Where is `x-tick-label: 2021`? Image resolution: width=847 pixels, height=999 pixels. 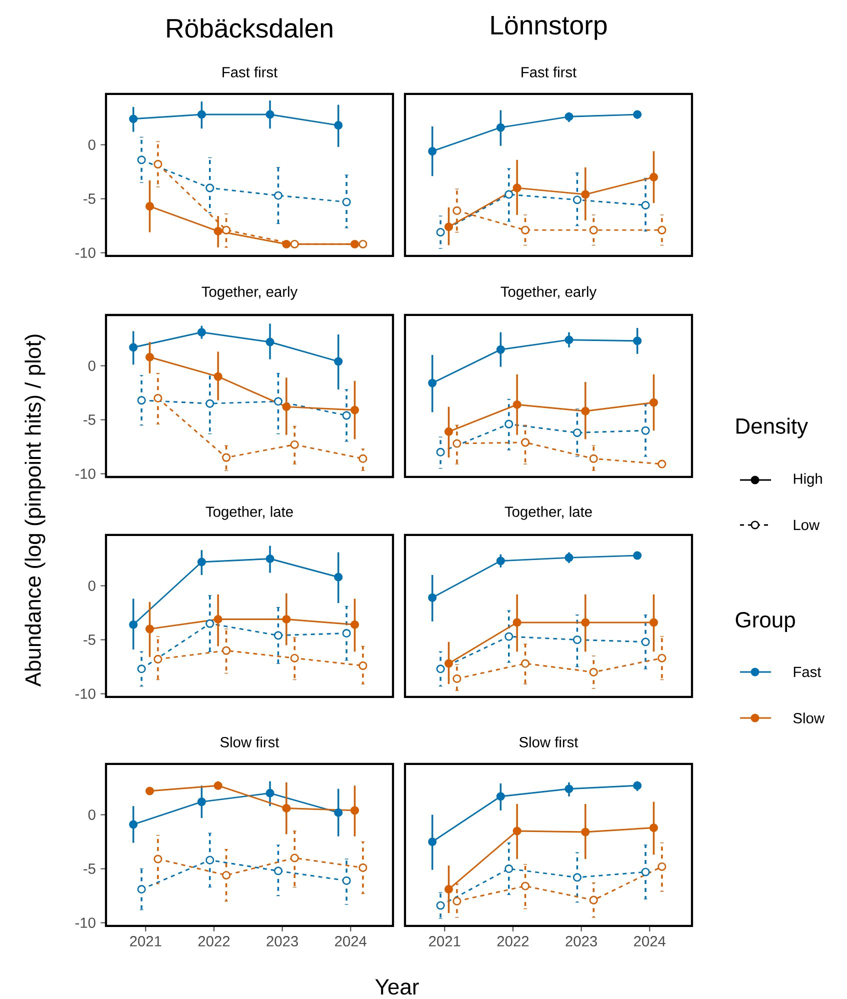
x-tick-label: 2021 is located at coordinates (444, 941).